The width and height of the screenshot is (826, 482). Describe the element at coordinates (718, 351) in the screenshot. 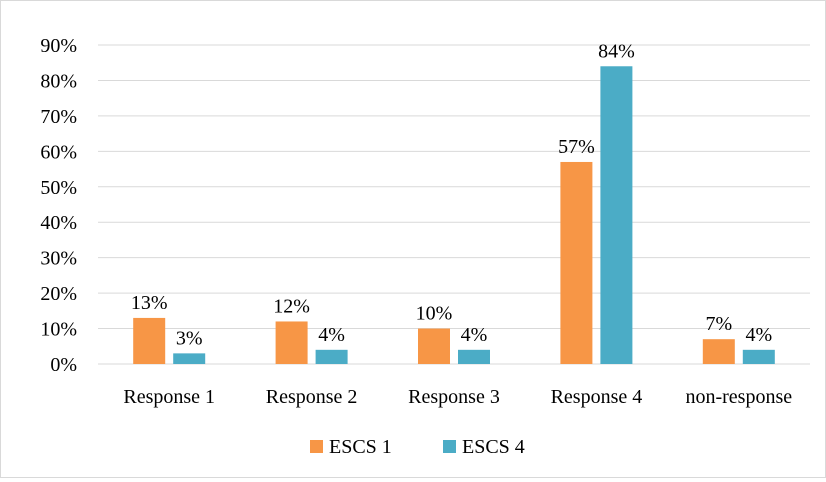

I see `bar-escs-1-non-response` at that location.